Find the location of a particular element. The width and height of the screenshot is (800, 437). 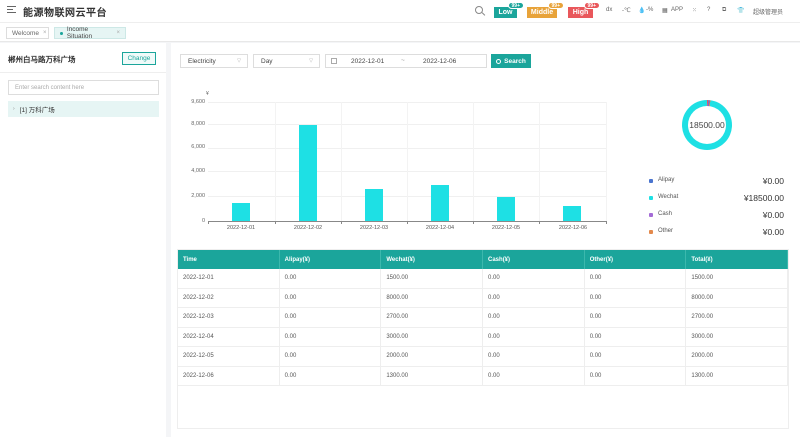

legend-item-alipay: Alipay ¥0.00 is located at coordinates (716, 184).